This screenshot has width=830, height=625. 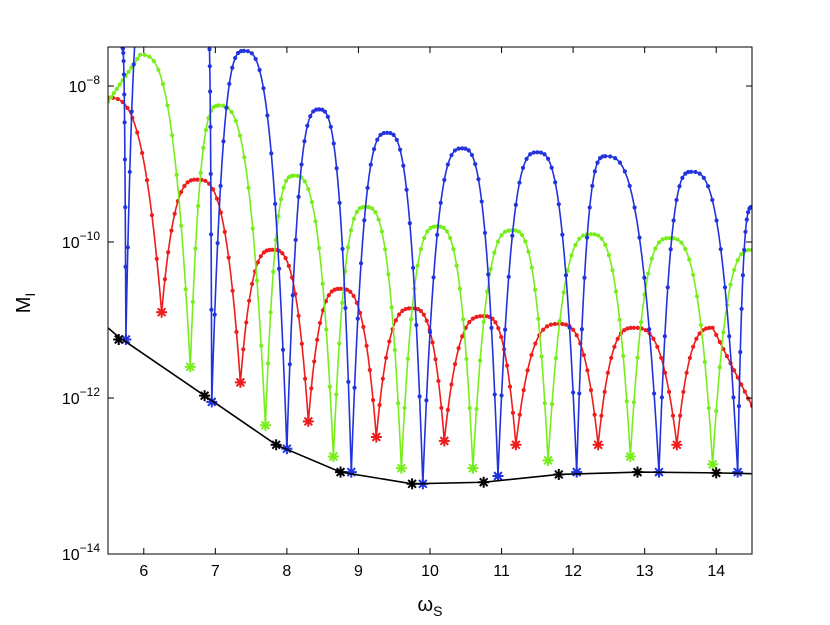 I want to click on x-axis-label-sub: S, so click(x=437, y=611).